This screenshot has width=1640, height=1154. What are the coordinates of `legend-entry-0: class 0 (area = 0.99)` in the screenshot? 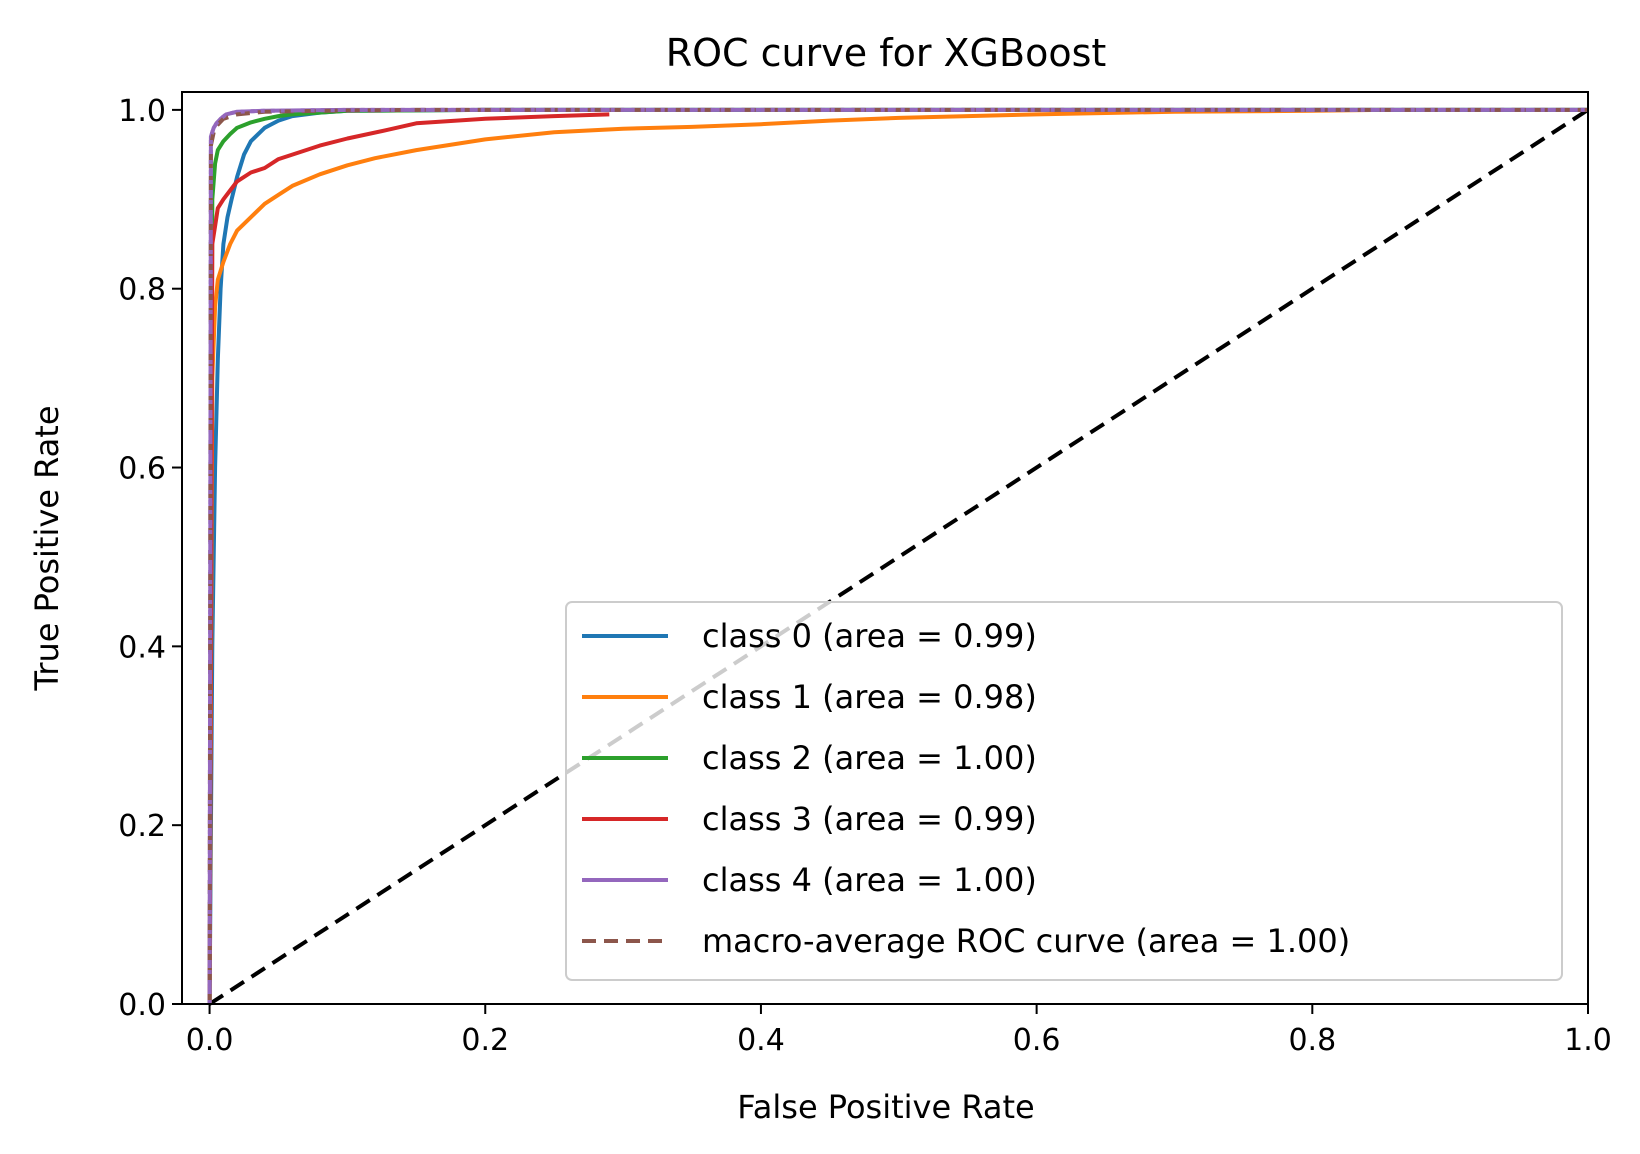 It's located at (809, 636).